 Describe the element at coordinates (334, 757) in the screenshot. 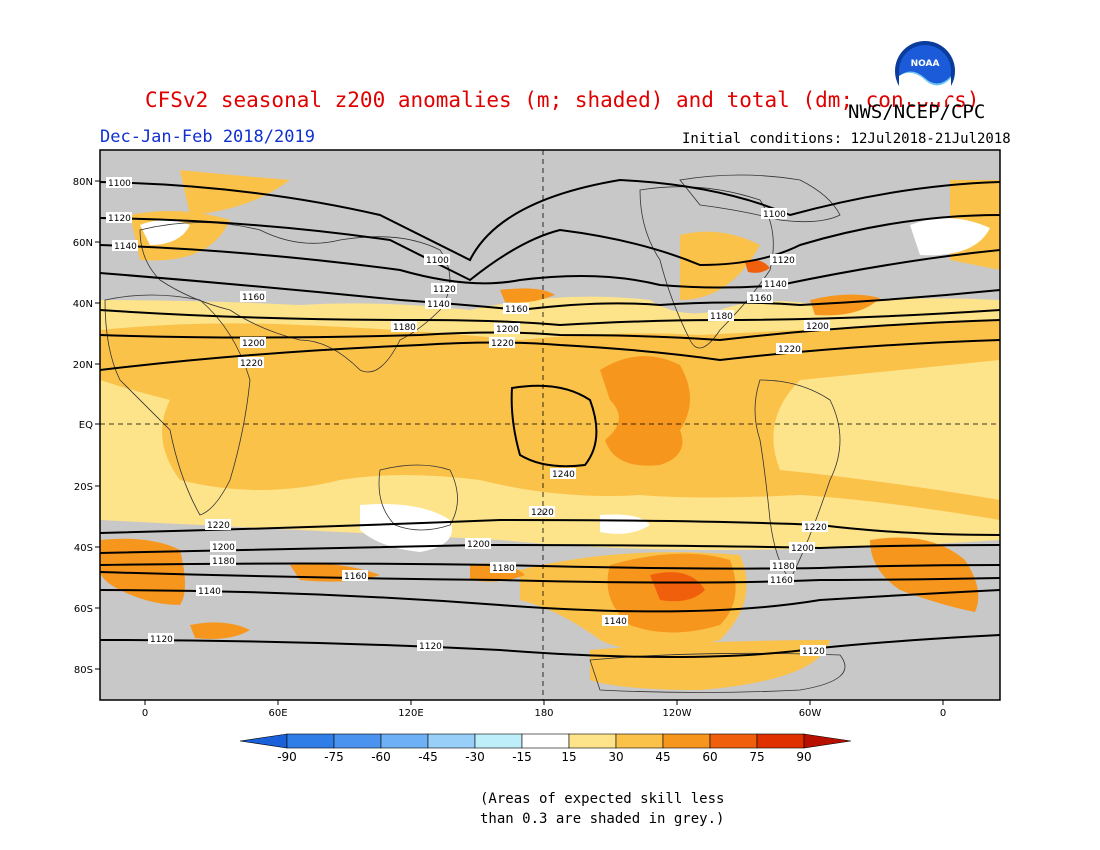

I see `colorbar-tick-label: -75` at that location.